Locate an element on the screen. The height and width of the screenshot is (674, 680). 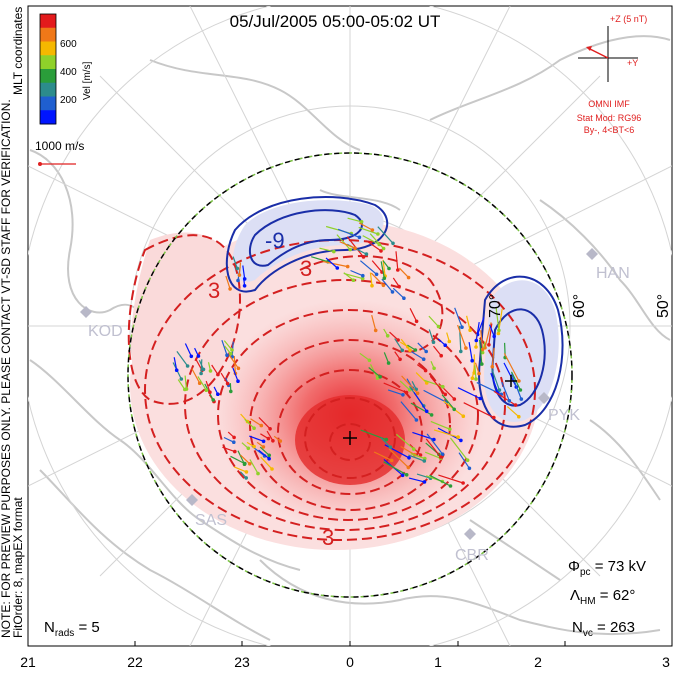
imf-y-label: +Y is located at coordinates (632, 63).